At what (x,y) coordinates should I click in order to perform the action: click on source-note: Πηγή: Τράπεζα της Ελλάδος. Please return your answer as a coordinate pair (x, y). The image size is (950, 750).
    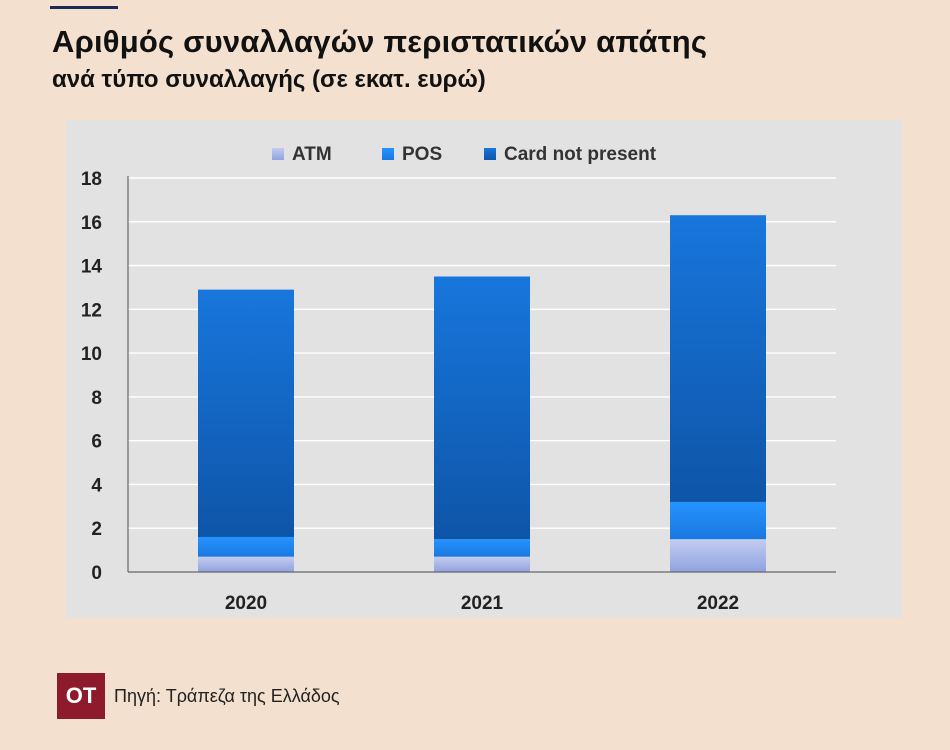
    Looking at the image, I should click on (227, 695).